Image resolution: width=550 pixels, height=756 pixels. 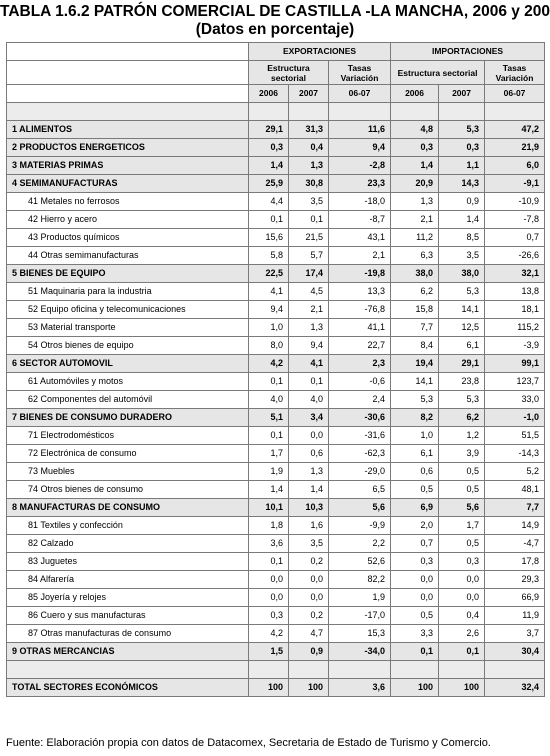 What do you see at coordinates (515, 687) in the screenshot?
I see `total-value-cell: 32,4` at bounding box center [515, 687].